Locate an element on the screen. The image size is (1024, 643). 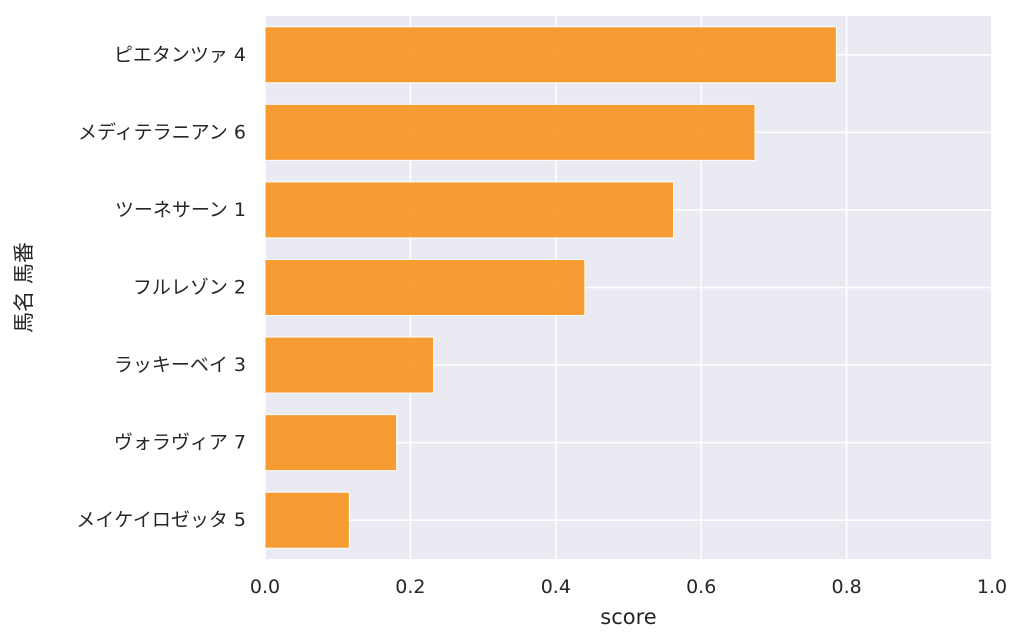
x-tick-labels: 0.0 0.2 0.4 0.6 0.8 1.0 is located at coordinates (628, 587).